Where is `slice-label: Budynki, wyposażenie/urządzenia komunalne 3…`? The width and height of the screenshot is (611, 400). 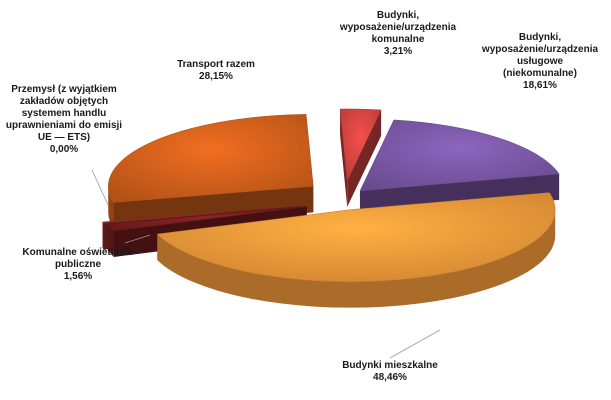
slice-label: Budynki, wyposażenie/urządzenia komunalne 3… is located at coordinates (398, 33).